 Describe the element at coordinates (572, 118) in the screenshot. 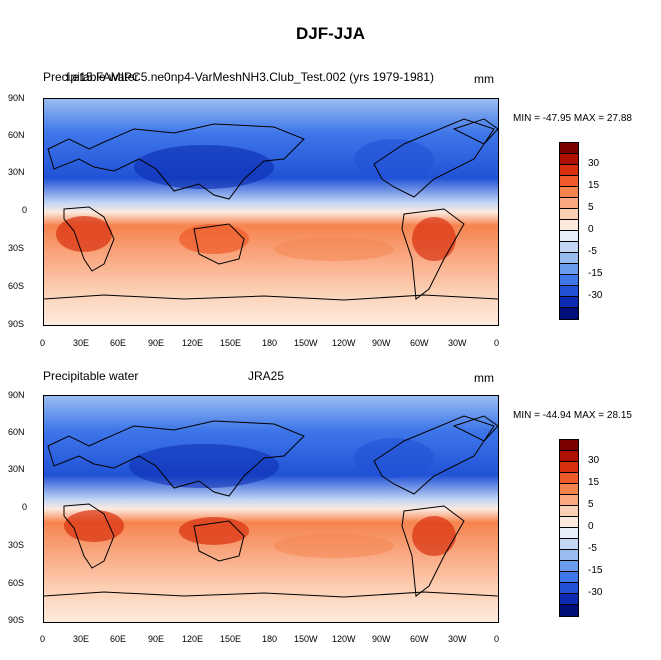

I see `min-max-label: MIN = -47.95 MAX = 27.88` at that location.